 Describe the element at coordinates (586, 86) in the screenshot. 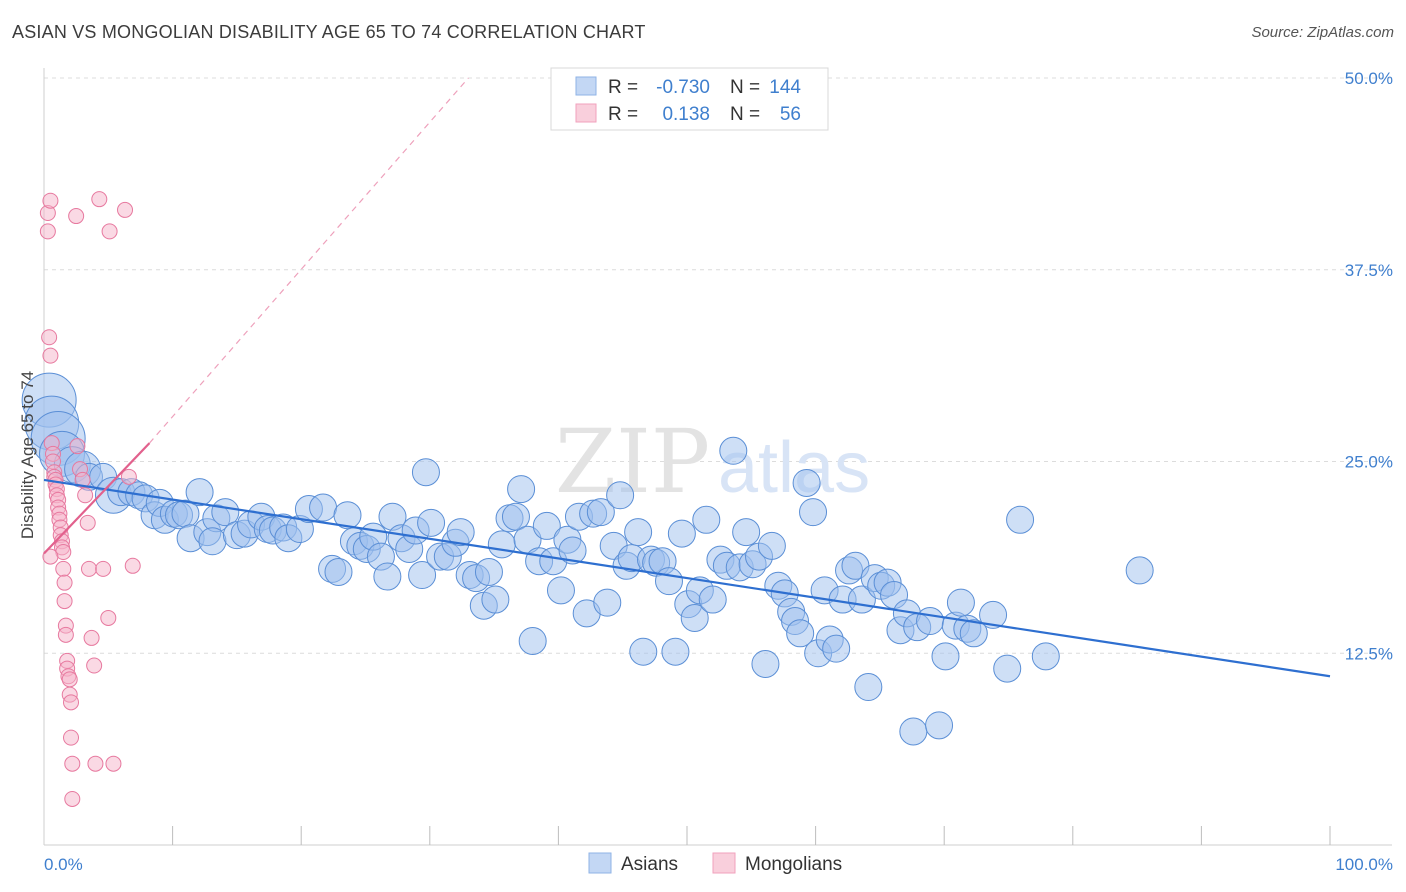

I see `legend-swatch-asians` at that location.